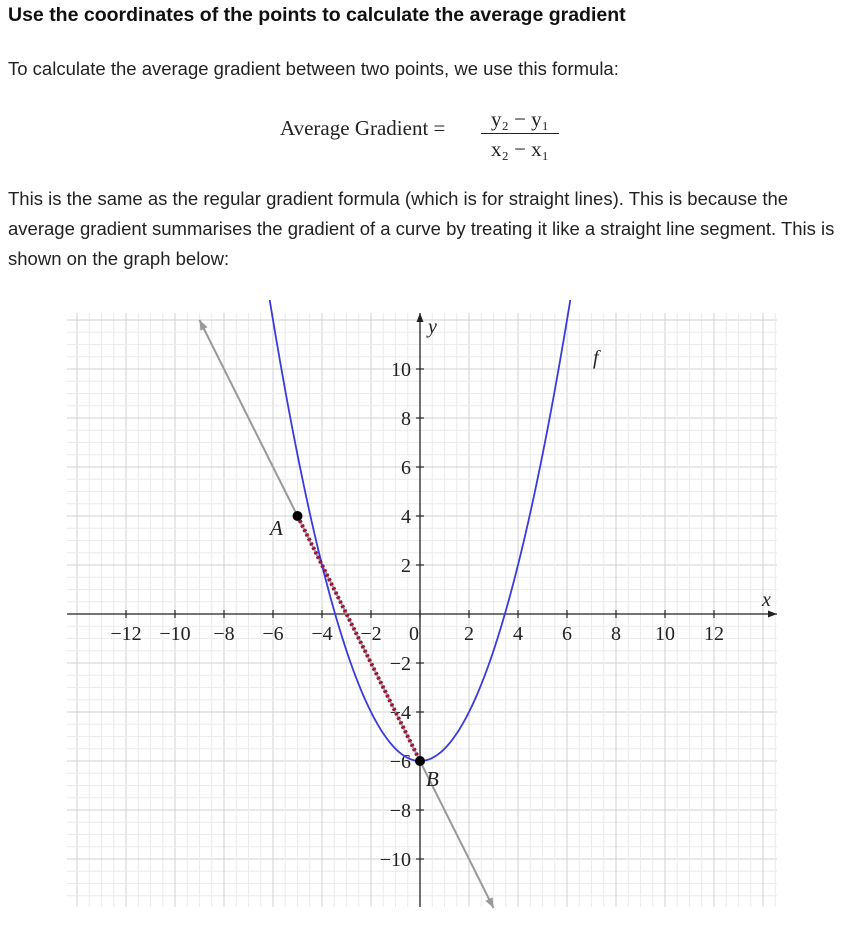 This screenshot has width=843, height=927. Describe the element at coordinates (395, 860) in the screenshot. I see `y-tick-label: −10` at that location.